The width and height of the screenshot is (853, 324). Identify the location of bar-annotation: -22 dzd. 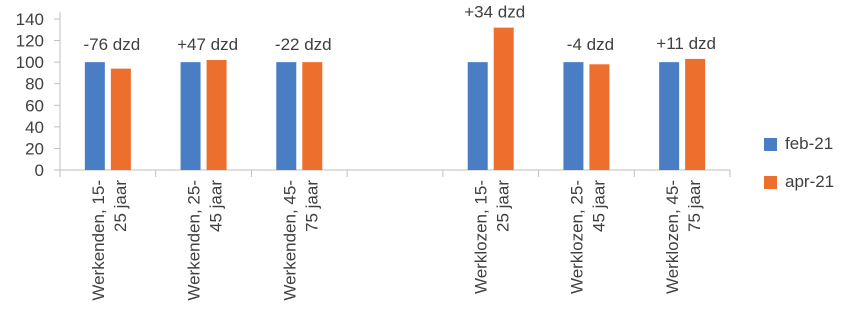
(303, 44).